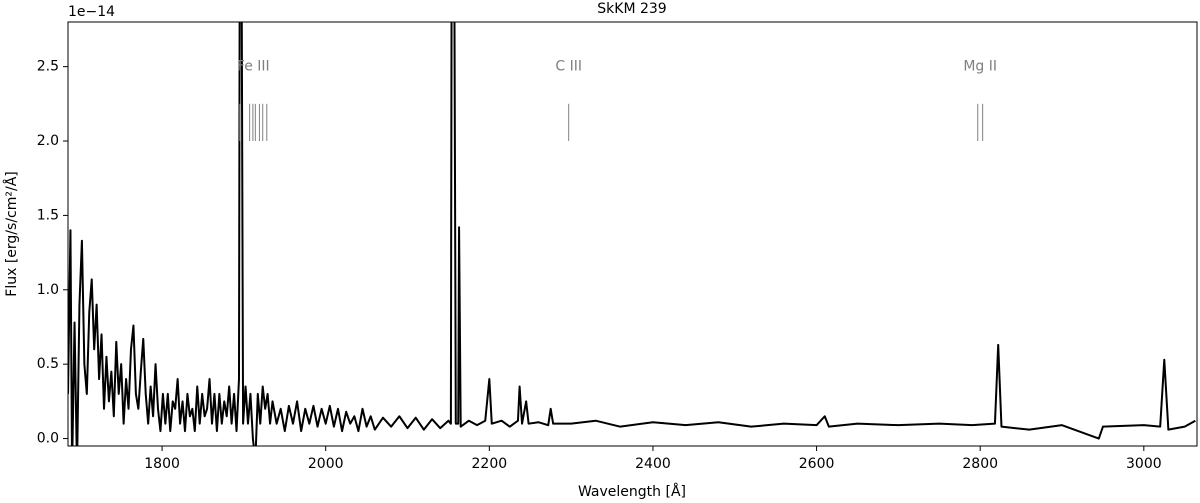  What do you see at coordinates (1144, 464) in the screenshot?
I see `x-tick-label: 3000` at bounding box center [1144, 464].